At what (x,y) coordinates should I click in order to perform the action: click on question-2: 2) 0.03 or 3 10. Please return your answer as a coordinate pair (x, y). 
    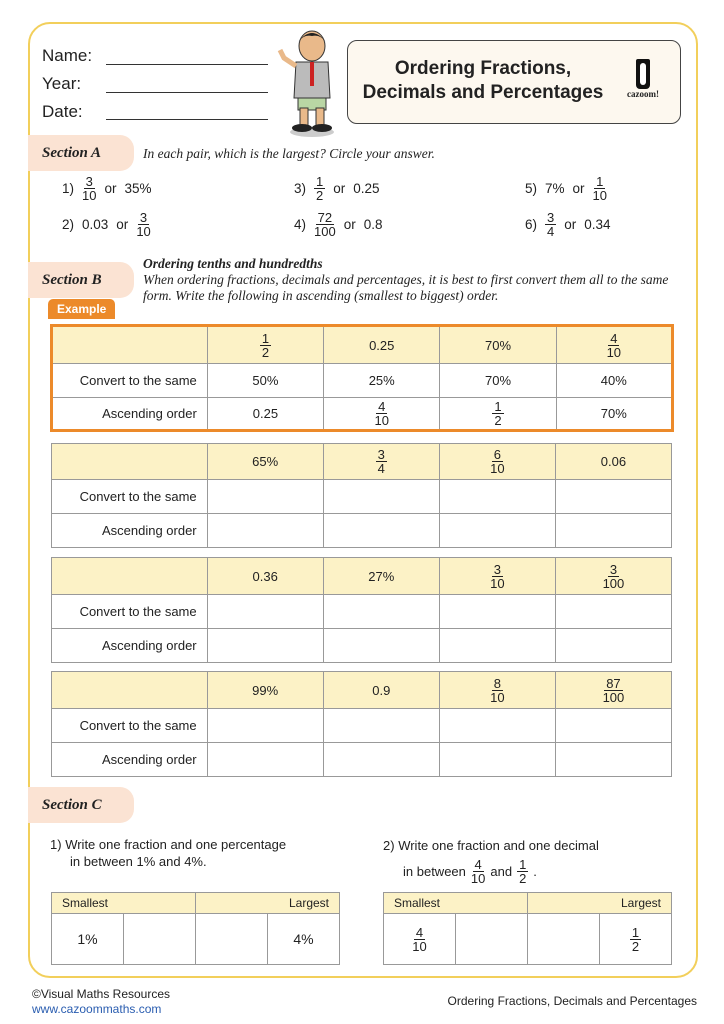
    Looking at the image, I should click on (106, 224).